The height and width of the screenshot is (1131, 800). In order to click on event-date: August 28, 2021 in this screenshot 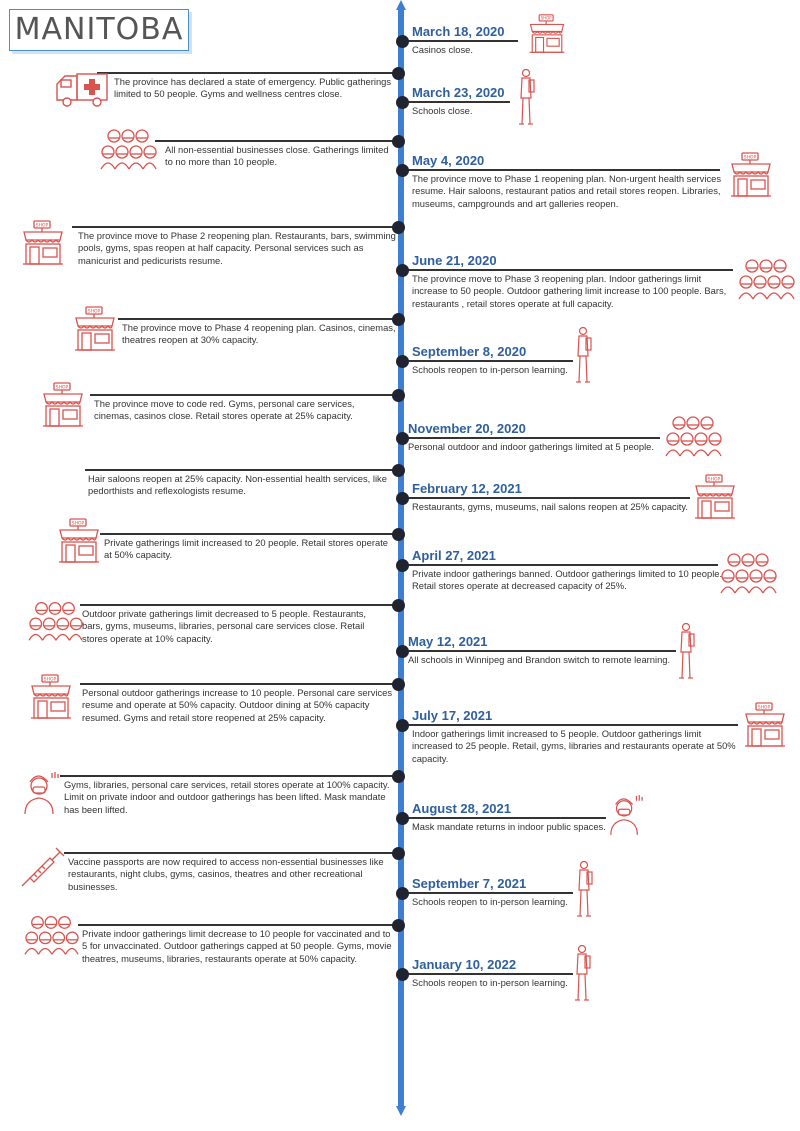, I will do `click(461, 808)`.